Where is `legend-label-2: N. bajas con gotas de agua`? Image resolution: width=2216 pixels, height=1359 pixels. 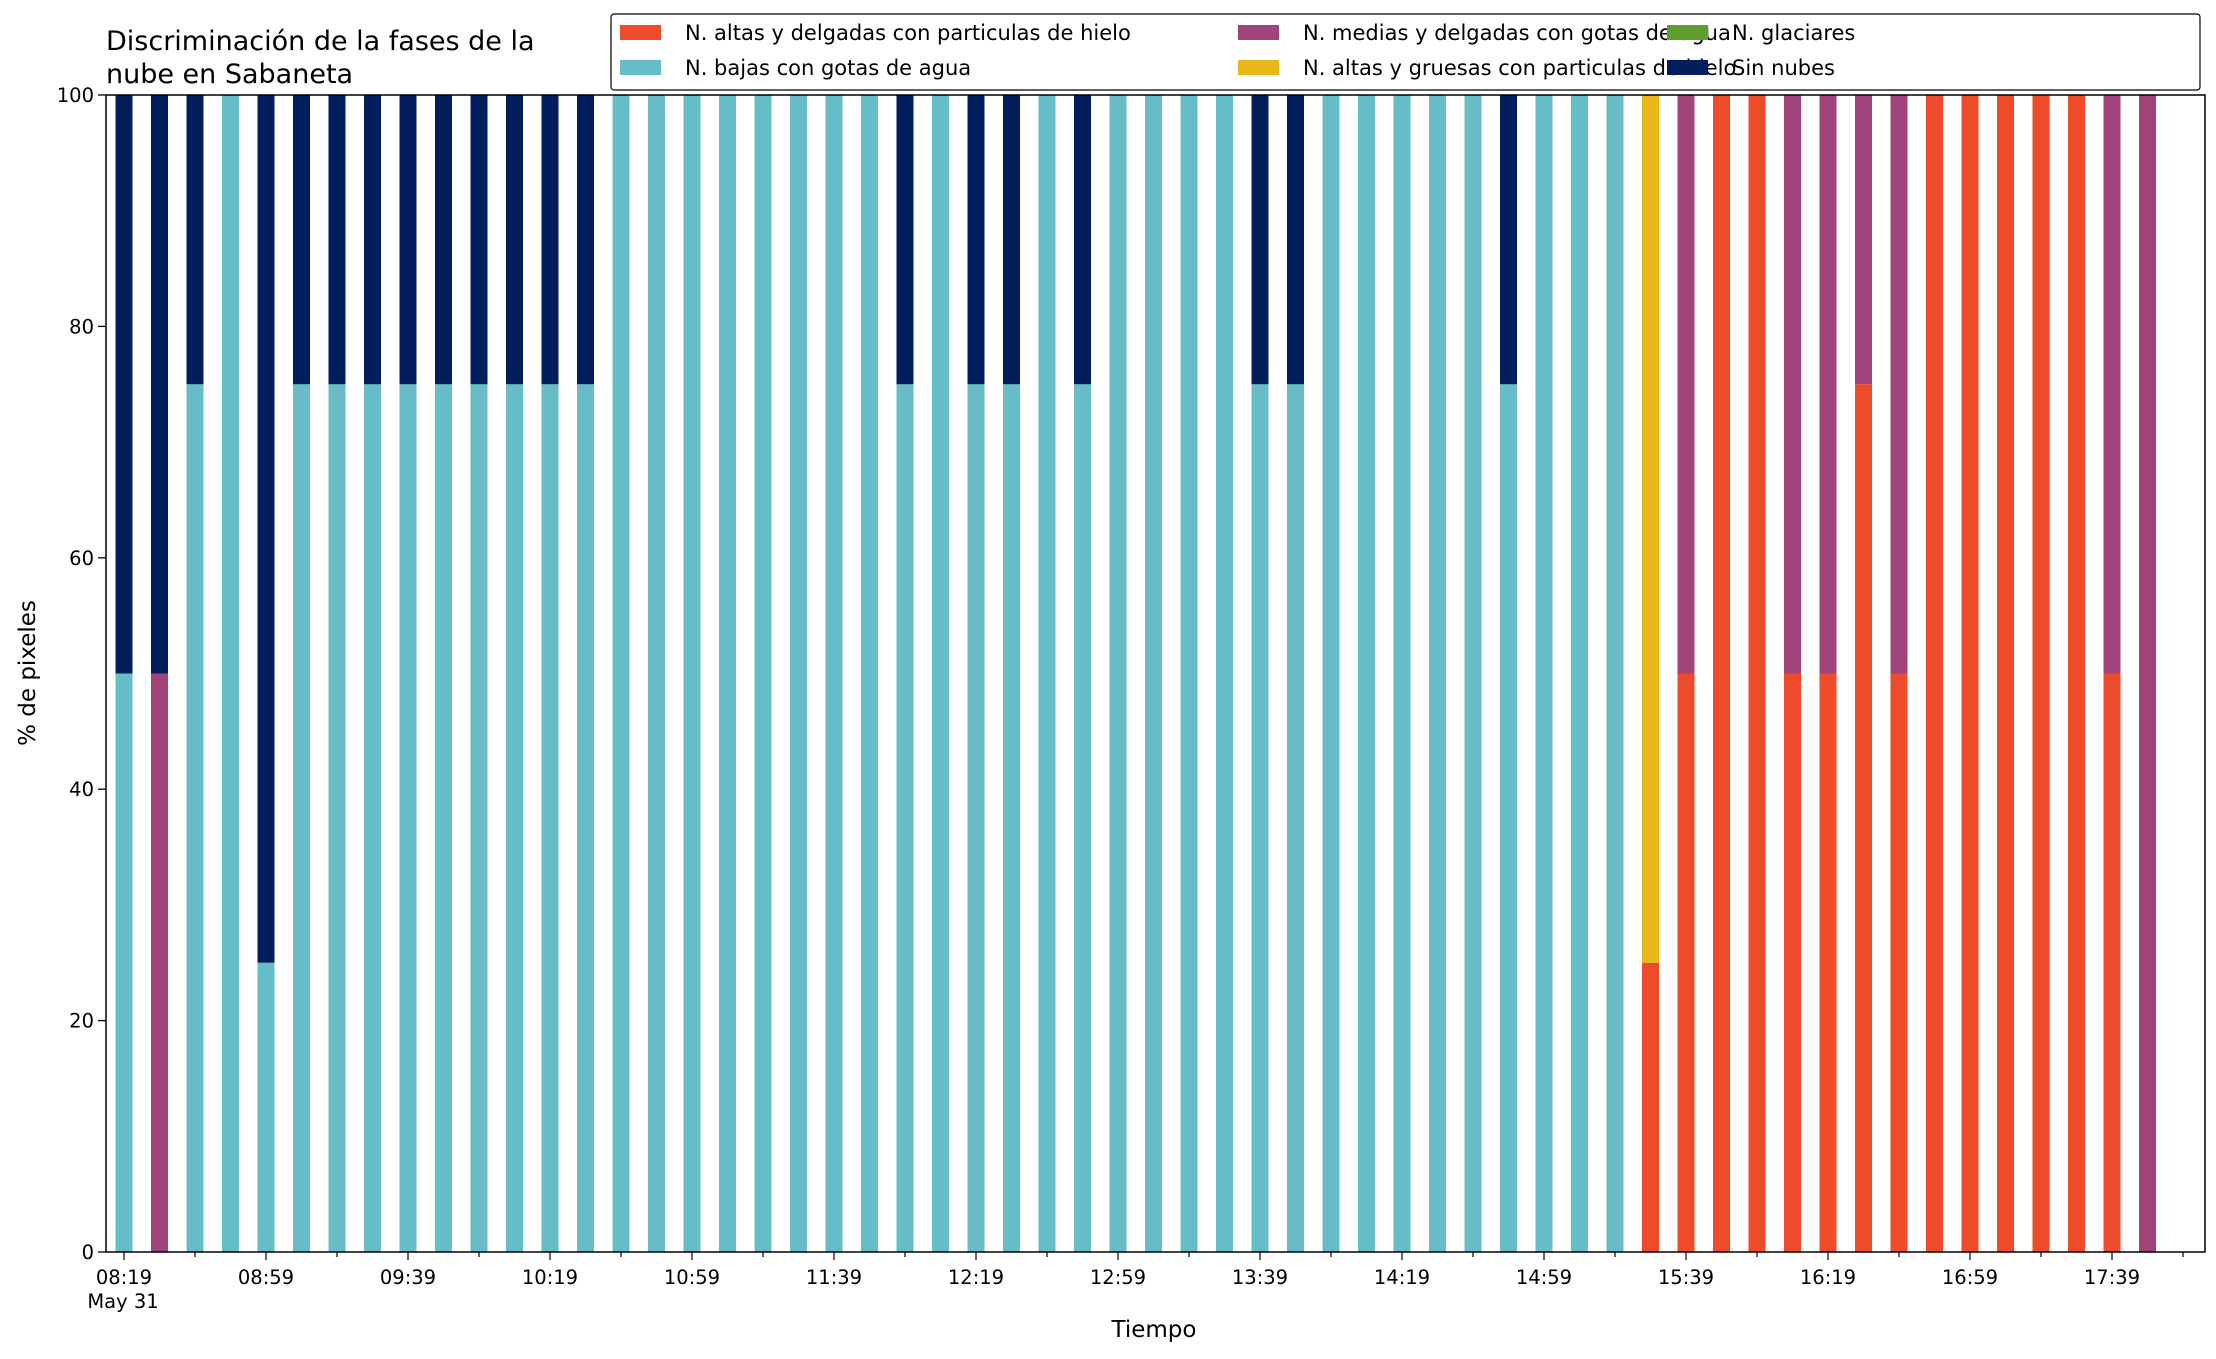
legend-label-2: N. bajas con gotas de agua is located at coordinates (828, 68).